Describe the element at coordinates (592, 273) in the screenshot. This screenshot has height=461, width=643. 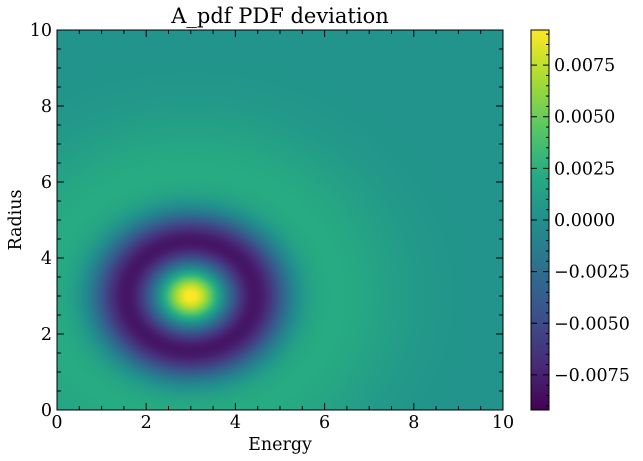
I see `colorbar-tick-label: −0.0025` at that location.